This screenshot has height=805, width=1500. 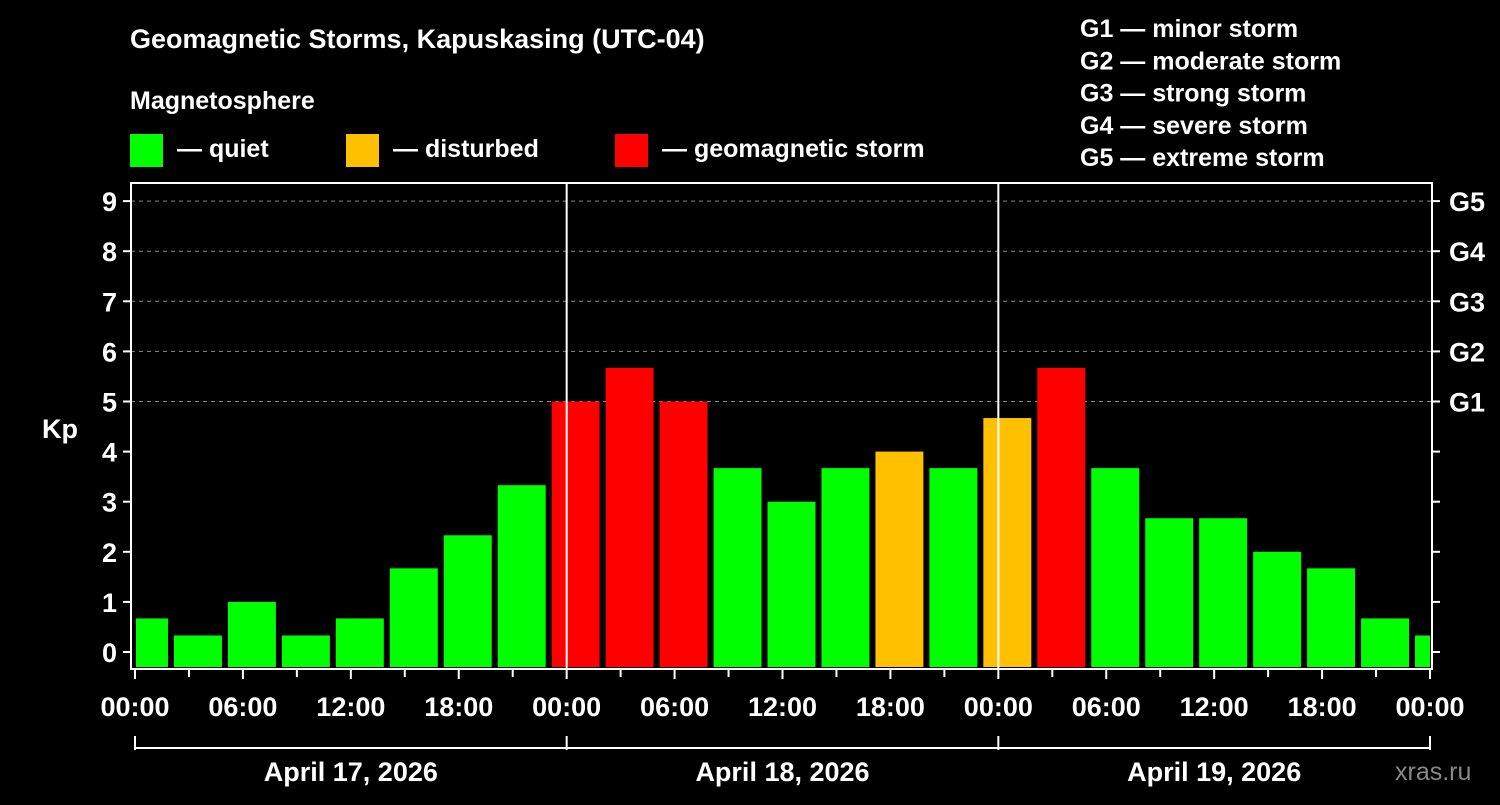 I want to click on legend: — quiet — disturbed — geomagnetic storm, so click(x=527, y=150).